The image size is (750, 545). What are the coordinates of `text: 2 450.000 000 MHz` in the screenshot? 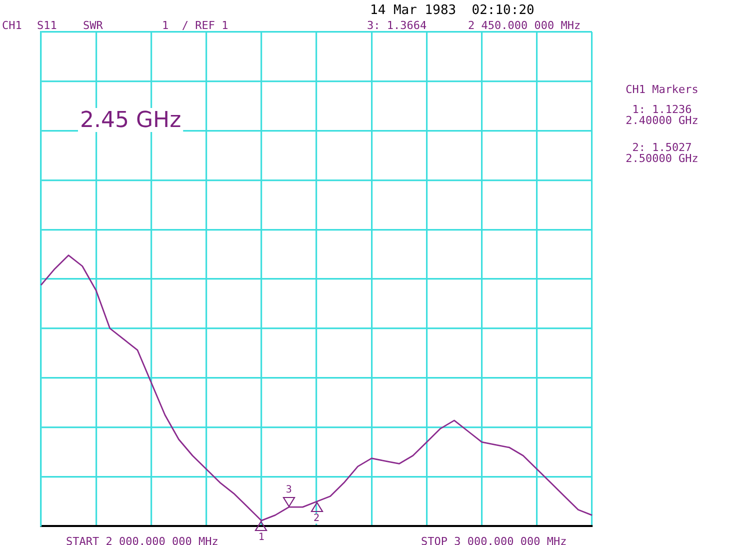 It's located at (524, 25).